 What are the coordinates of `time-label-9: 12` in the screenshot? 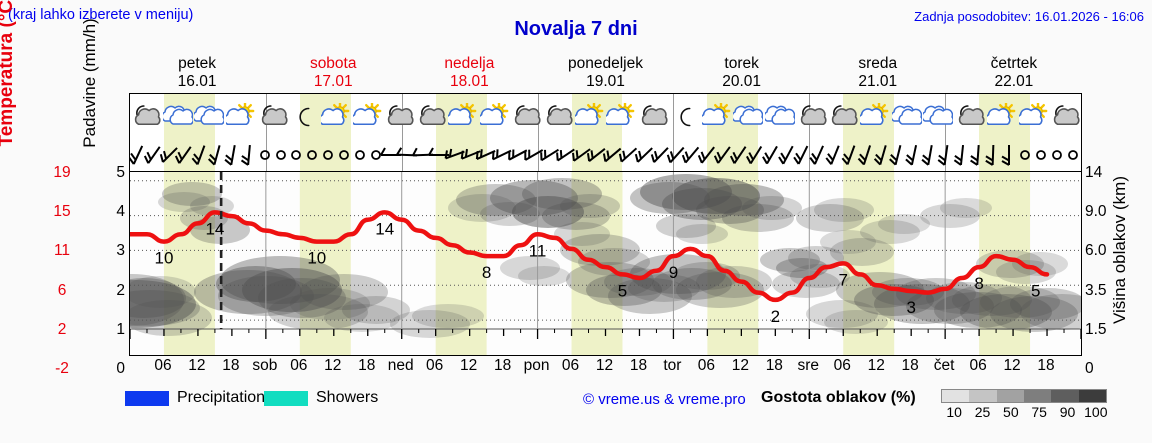 It's located at (469, 365).